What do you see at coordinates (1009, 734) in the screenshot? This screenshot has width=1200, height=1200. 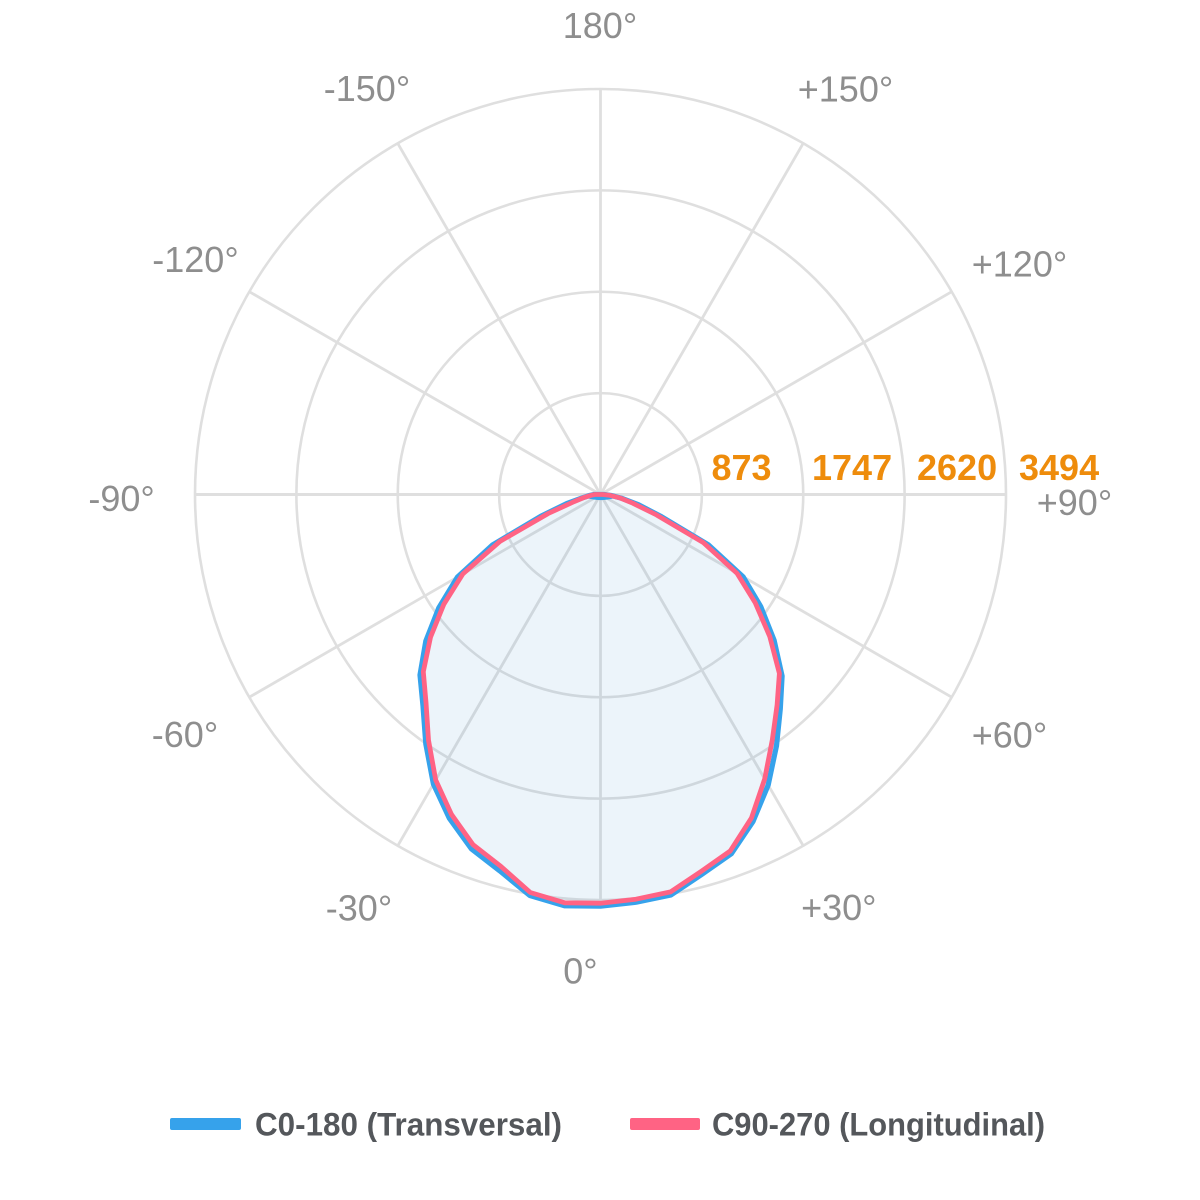 I see `svg-text: +60°` at bounding box center [1009, 734].